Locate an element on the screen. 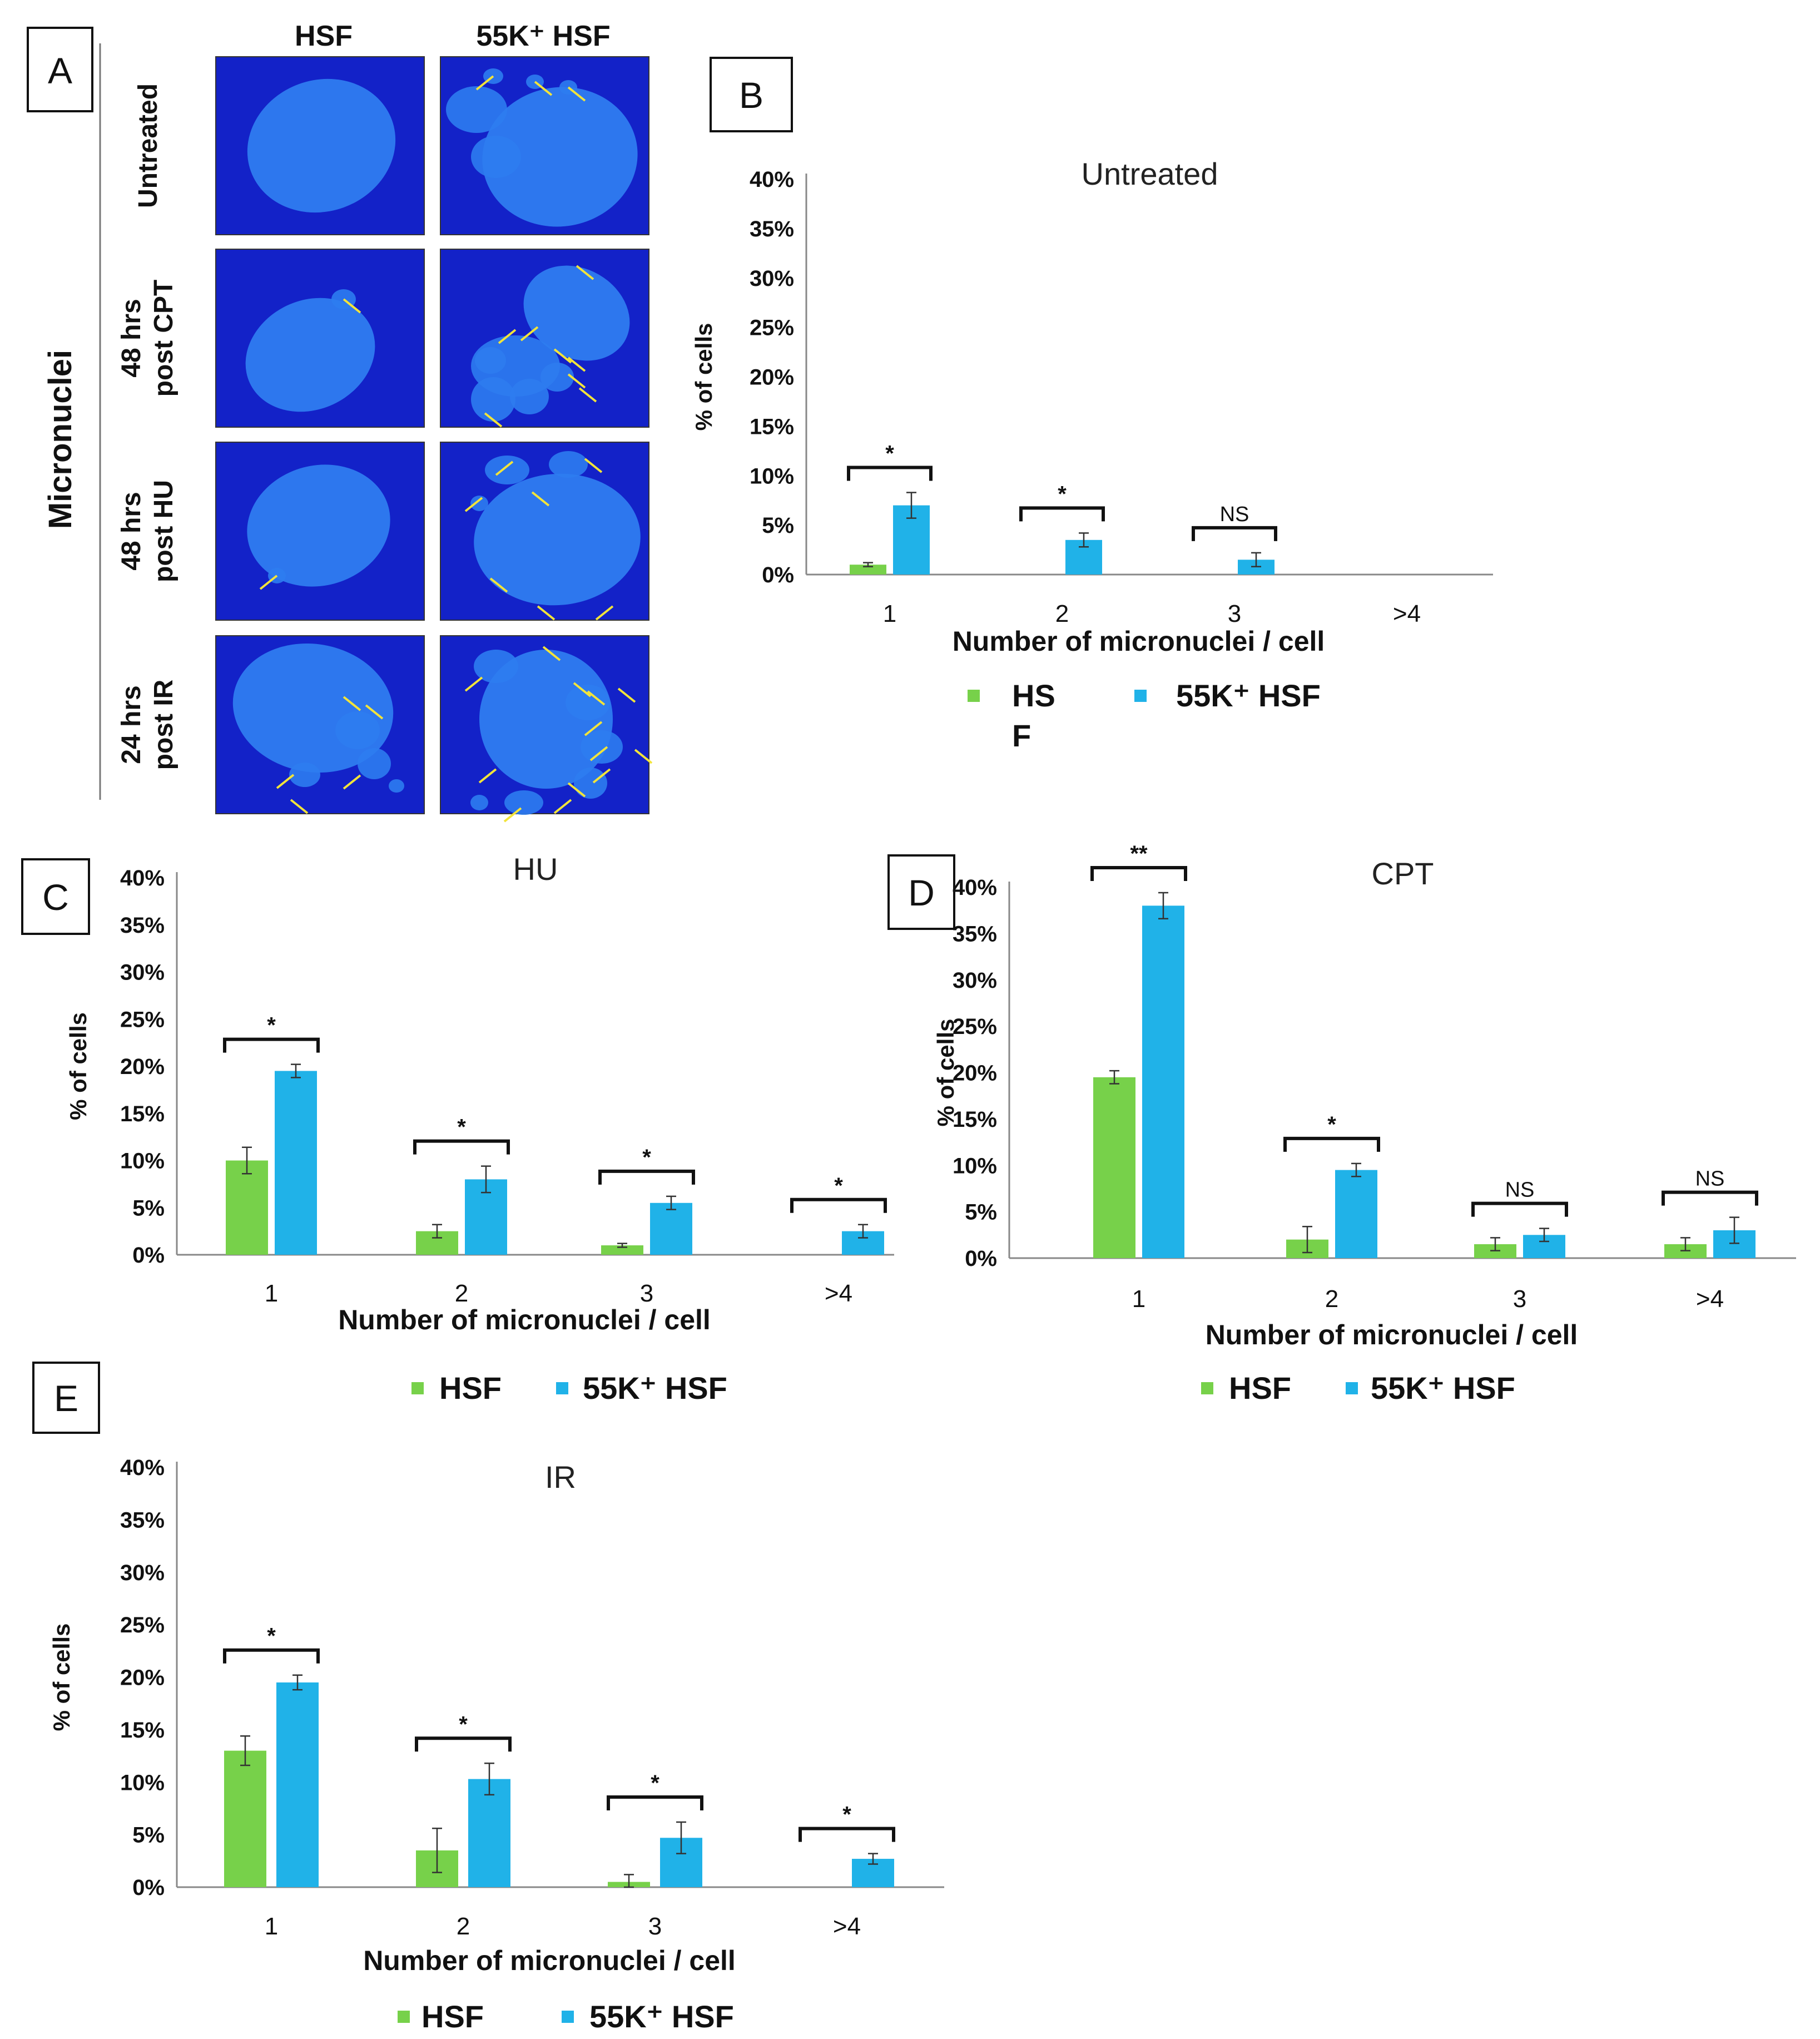 The height and width of the screenshot is (2039, 1820). x-tick-label: >4 is located at coordinates (838, 1293).